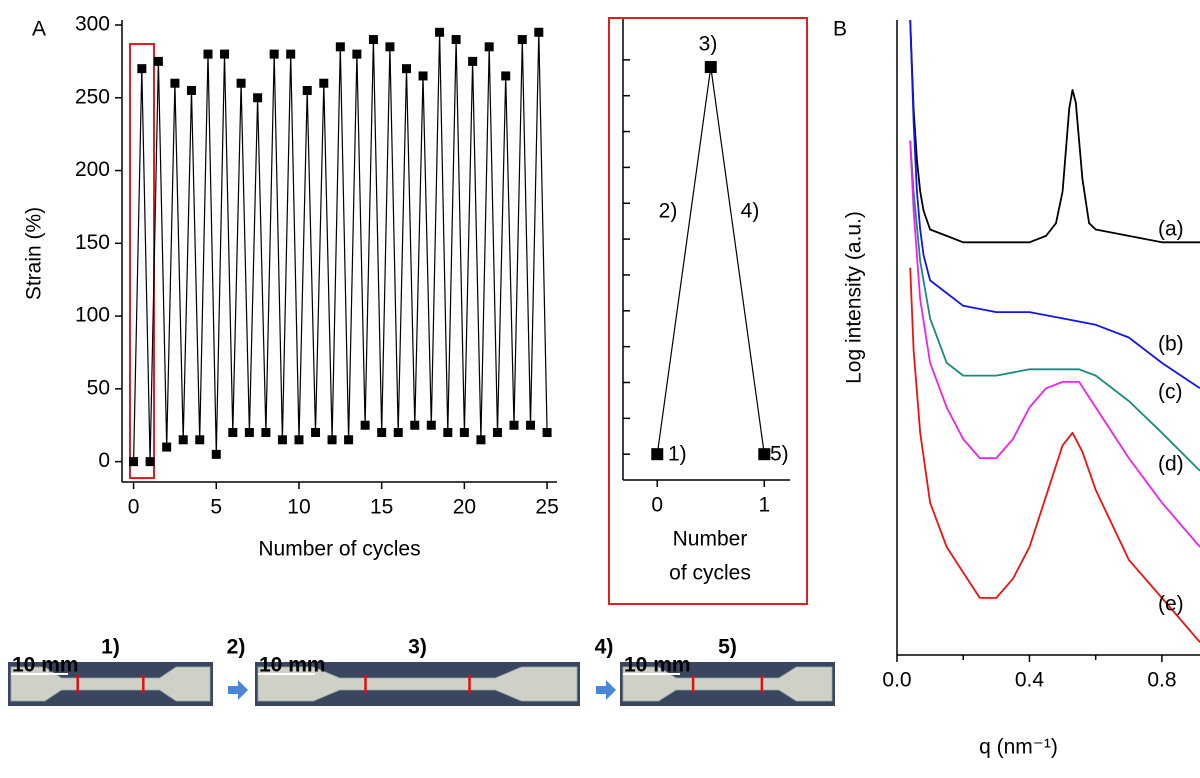  What do you see at coordinates (854, 297) in the screenshot?
I see `y-axis-label: Log intensity (a.u.)` at bounding box center [854, 297].